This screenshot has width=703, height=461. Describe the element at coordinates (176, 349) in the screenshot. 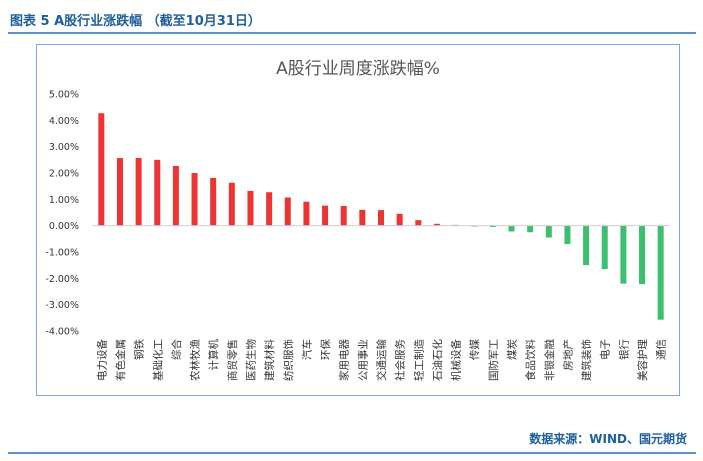

I see `x-tick-label: 综合` at that location.